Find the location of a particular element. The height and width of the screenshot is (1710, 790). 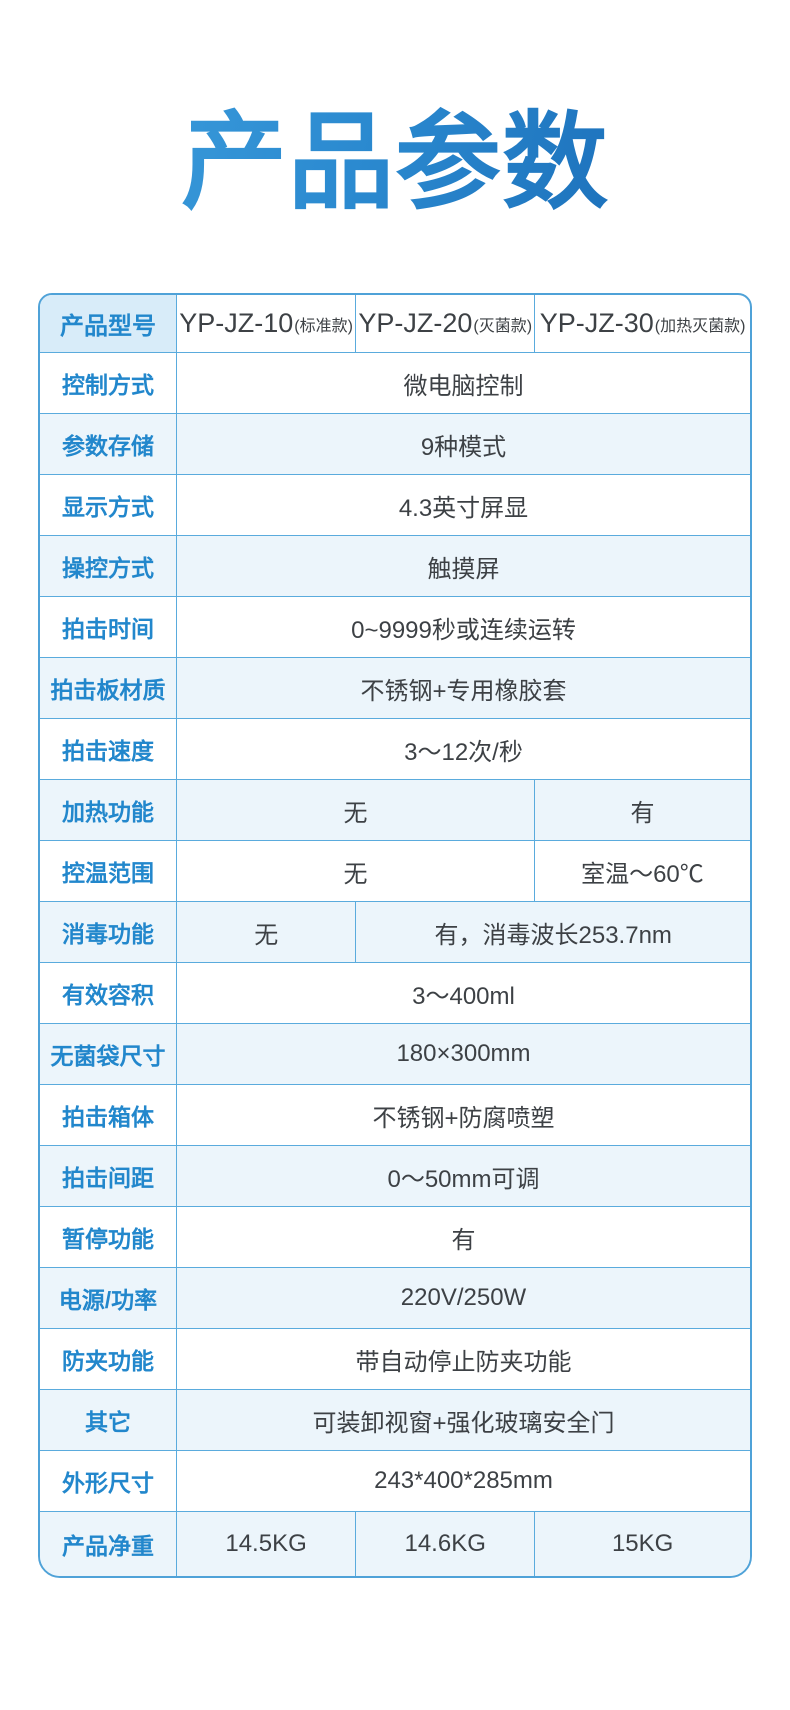

row-label: 显示方式 is located at coordinates (108, 505).